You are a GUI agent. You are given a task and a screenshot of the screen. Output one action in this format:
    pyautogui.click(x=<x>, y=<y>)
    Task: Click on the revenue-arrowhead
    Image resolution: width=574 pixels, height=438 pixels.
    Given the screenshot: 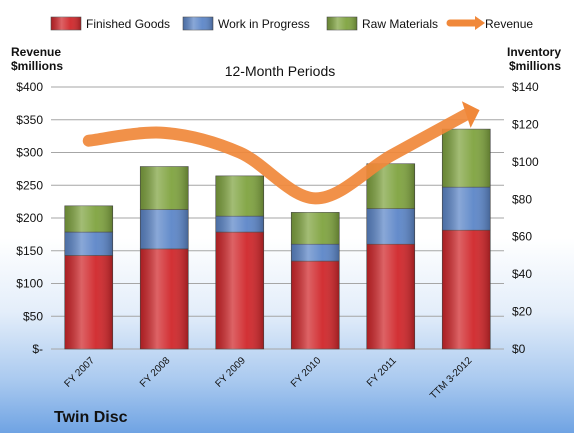 What is the action you would take?
    pyautogui.click(x=470, y=114)
    